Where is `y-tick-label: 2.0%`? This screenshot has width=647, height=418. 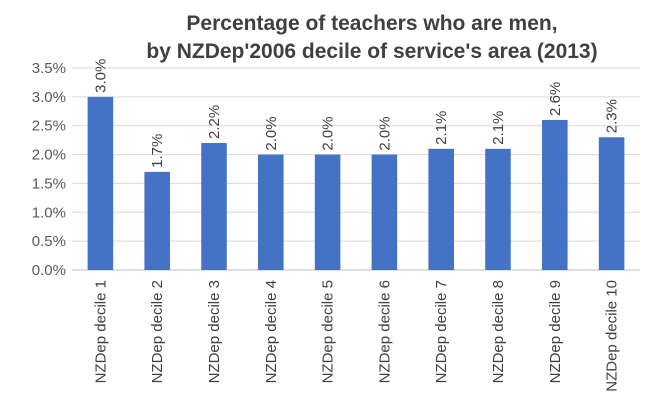 y-tick-label: 2.0% is located at coordinates (49, 155).